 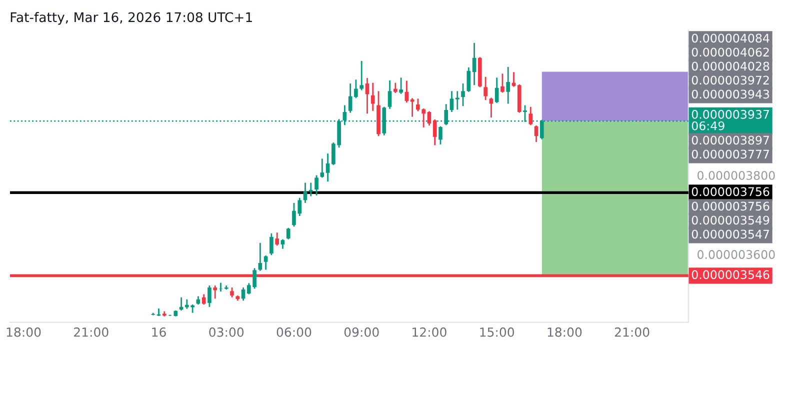 I want to click on text: 0.000003547, so click(x=730, y=234).